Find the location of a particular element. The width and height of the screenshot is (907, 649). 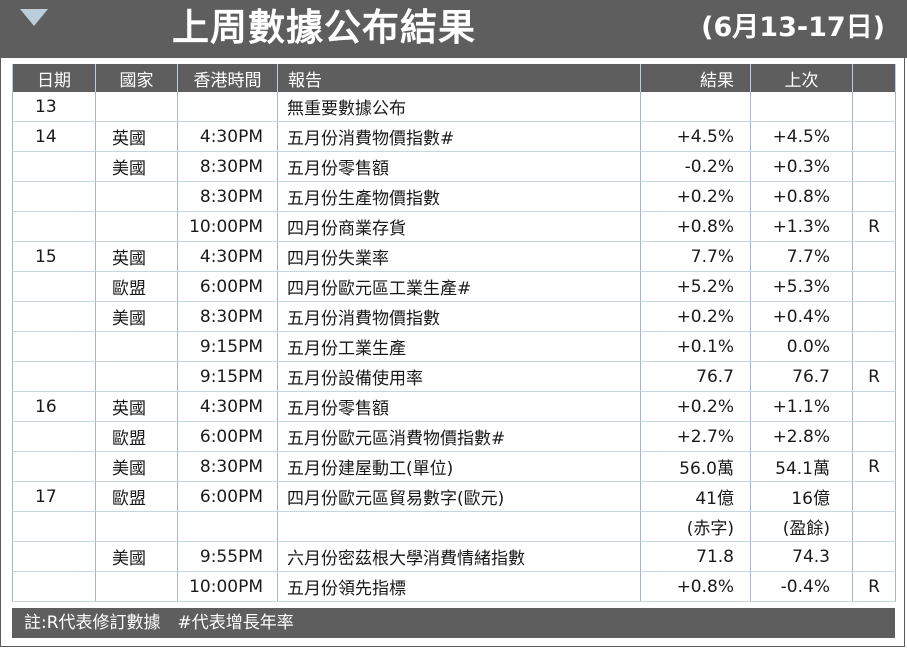

table-row: 13 無重要數據公布 is located at coordinates (454, 107).